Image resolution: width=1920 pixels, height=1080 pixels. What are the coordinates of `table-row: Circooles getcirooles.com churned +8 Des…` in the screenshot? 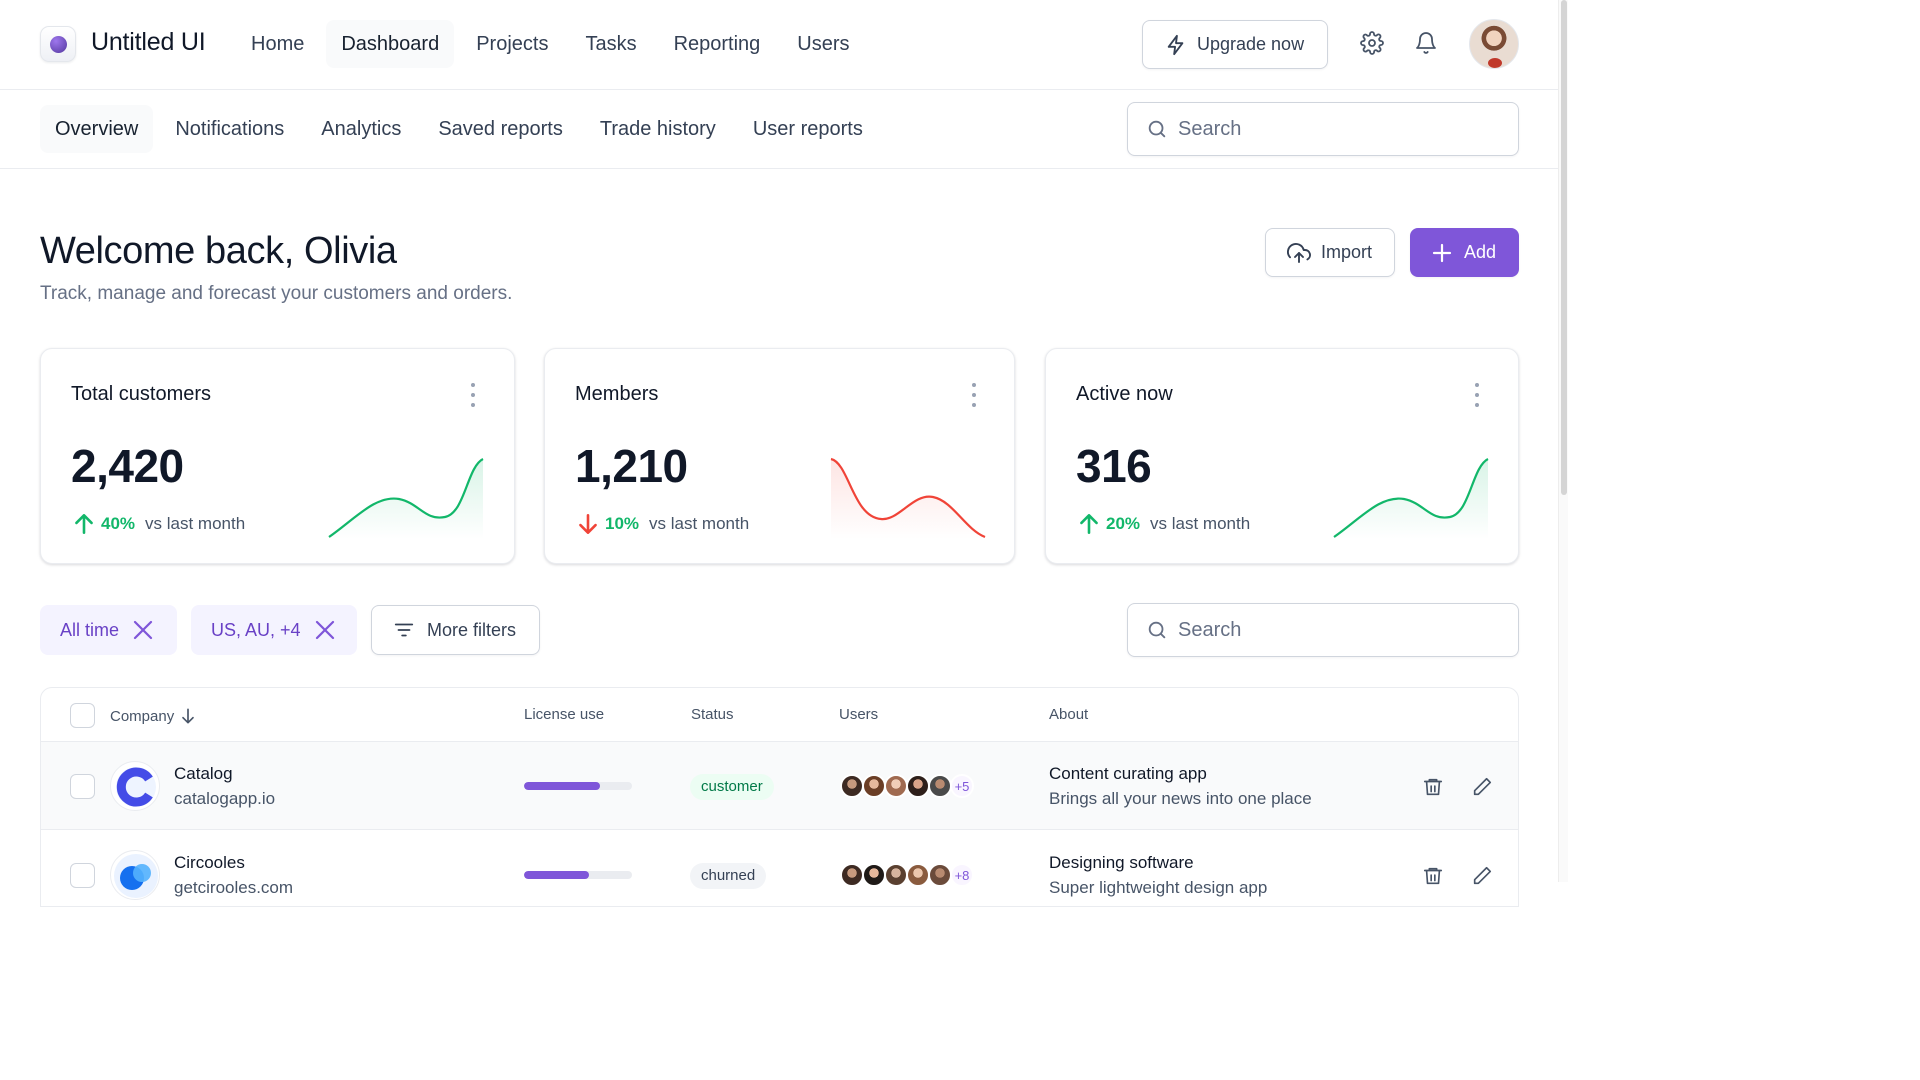 It's located at (779, 868).